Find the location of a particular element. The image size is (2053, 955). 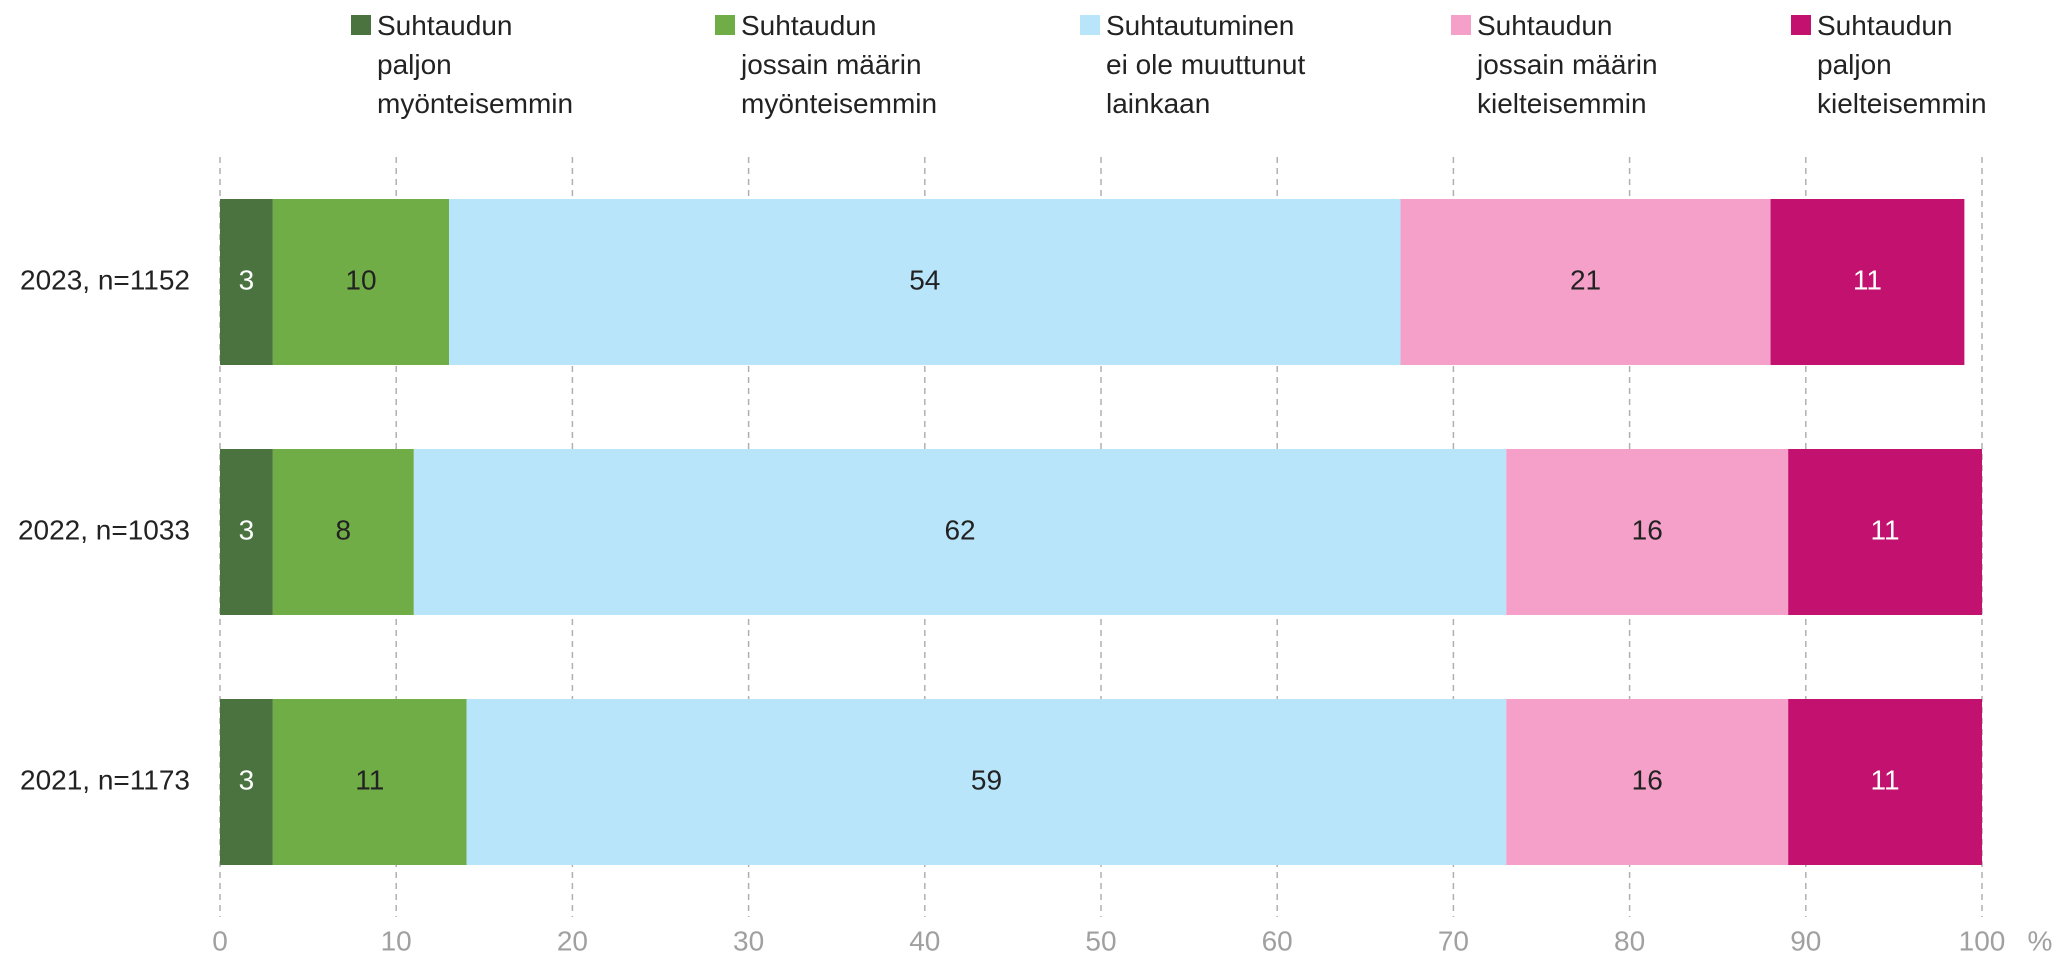

x-axis-label: % is located at coordinates (2040, 940).